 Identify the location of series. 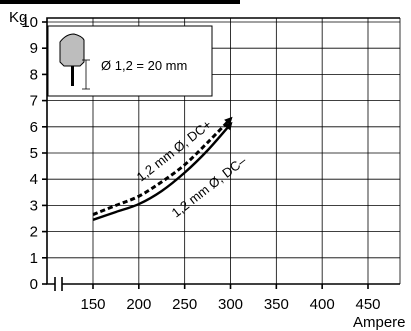
(162, 168).